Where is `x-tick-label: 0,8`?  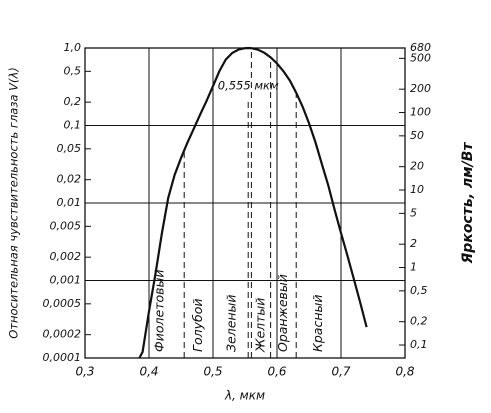
x-tick-label: 0,8 is located at coordinates (404, 372).